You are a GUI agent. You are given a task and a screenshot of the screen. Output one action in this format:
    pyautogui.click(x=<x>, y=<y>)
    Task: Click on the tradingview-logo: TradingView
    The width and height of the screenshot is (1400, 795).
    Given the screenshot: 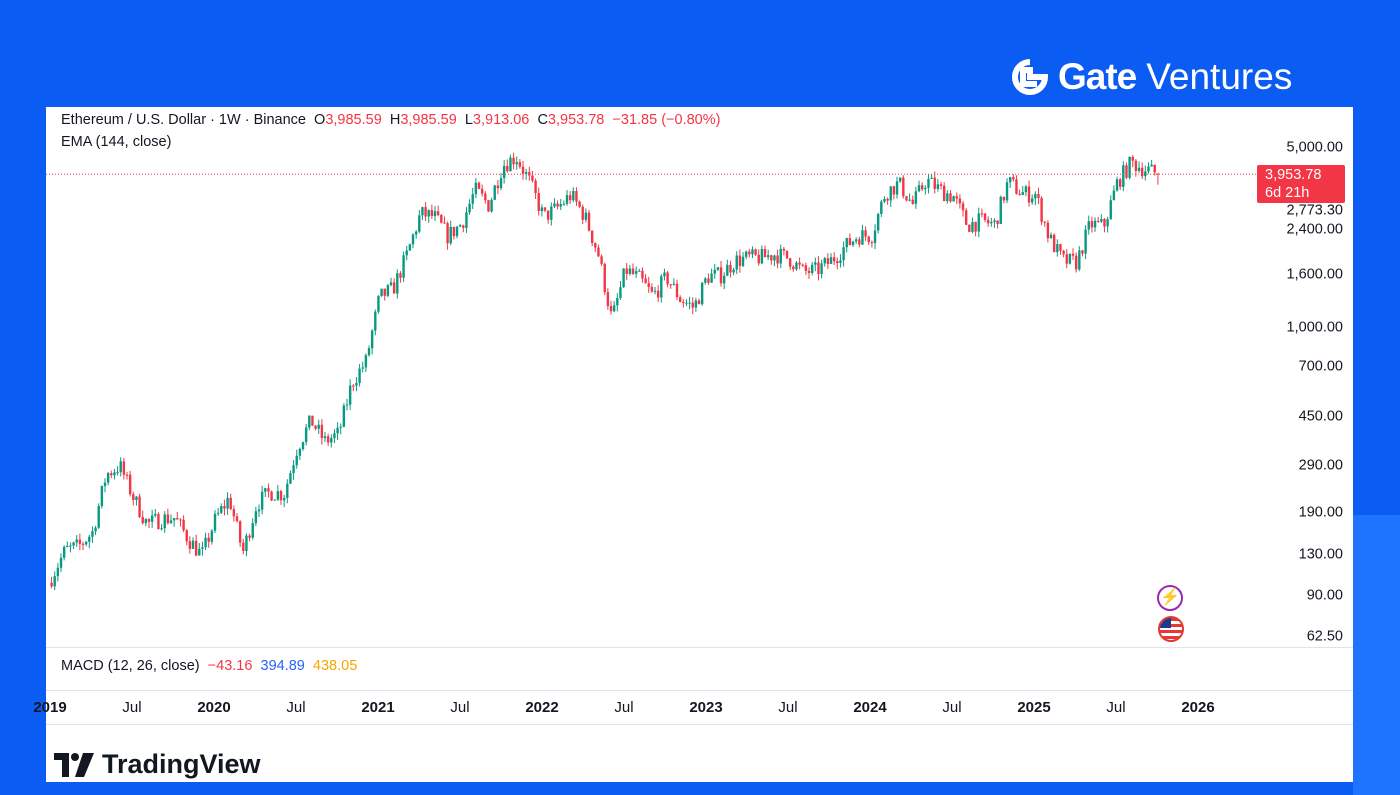 What is the action you would take?
    pyautogui.click(x=157, y=764)
    